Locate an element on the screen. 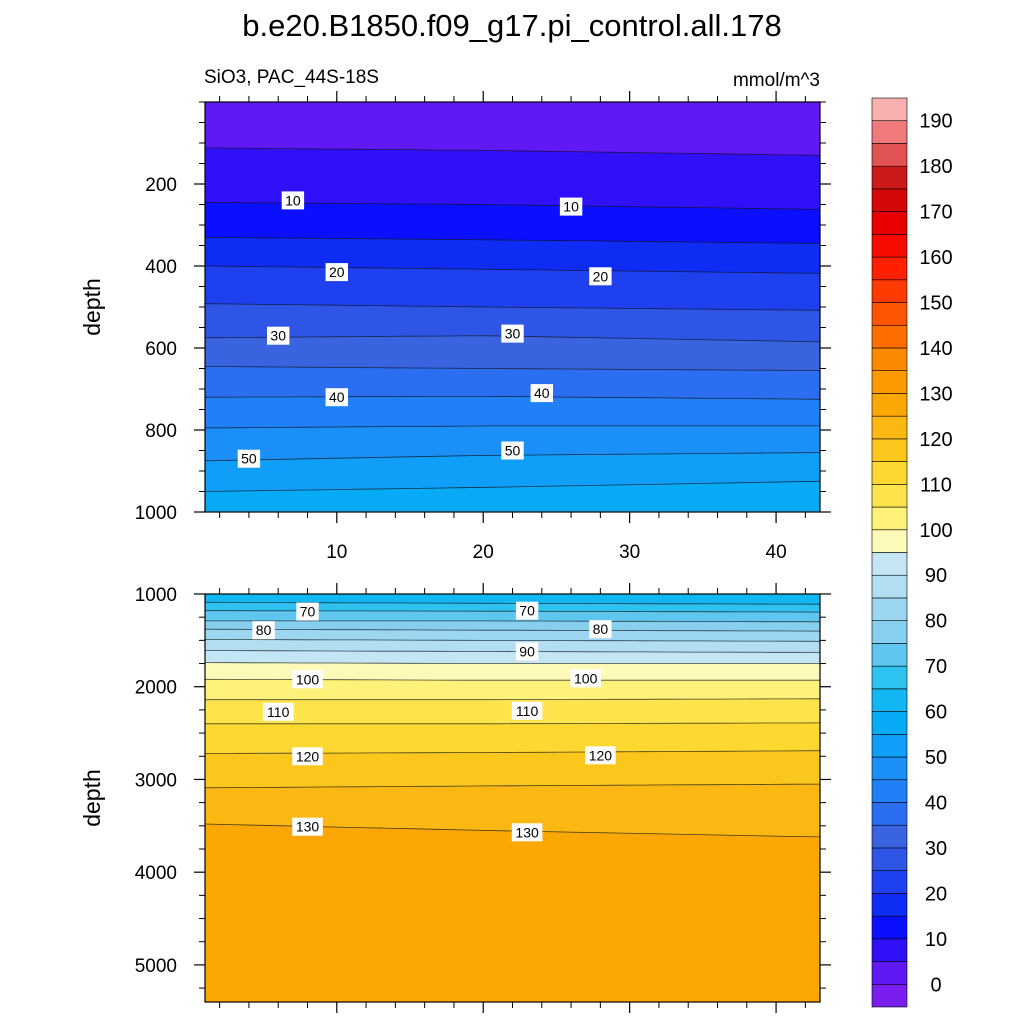 This screenshot has height=1024, width=1024. y-tick-label: 800 is located at coordinates (161, 431).